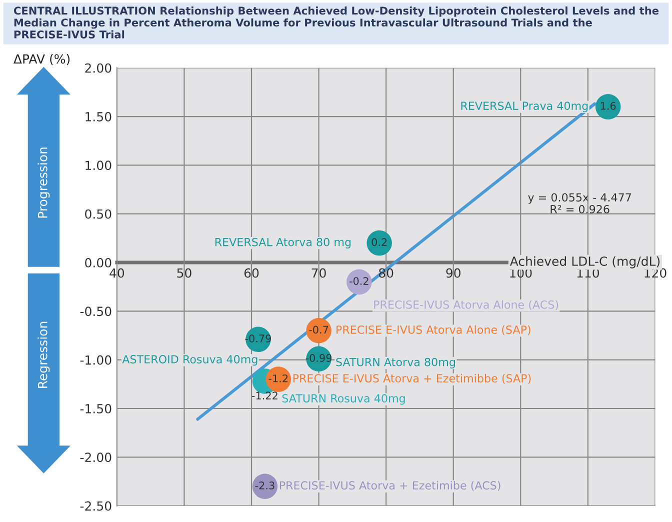 The width and height of the screenshot is (672, 522). What do you see at coordinates (390, 485) in the screenshot?
I see `annotation: PRECISE-IVUS Atorva + Ezetimibe (ACS)` at bounding box center [390, 485].